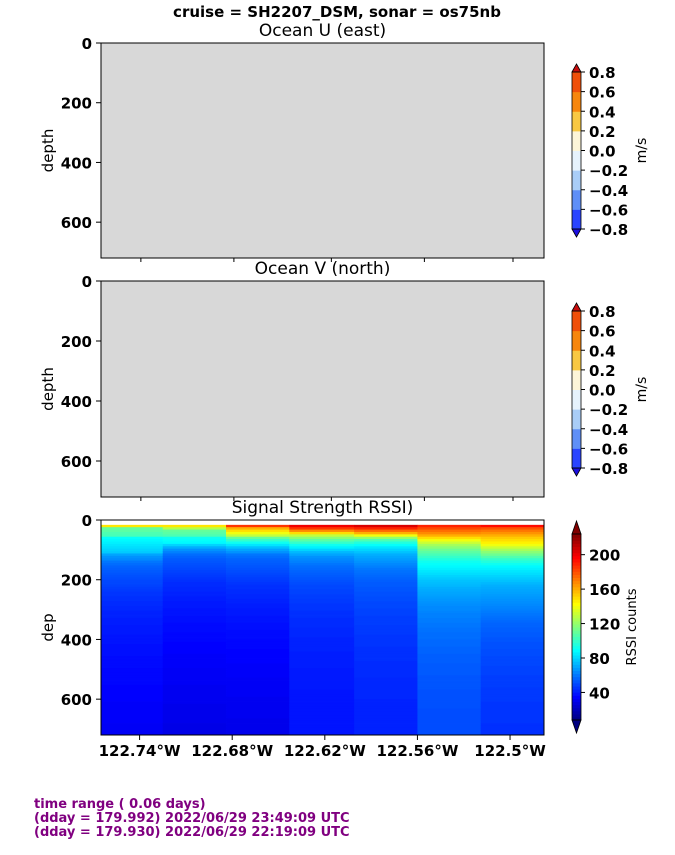  Describe the element at coordinates (76, 402) in the screenshot. I see `y-tick-label: 400` at that location.